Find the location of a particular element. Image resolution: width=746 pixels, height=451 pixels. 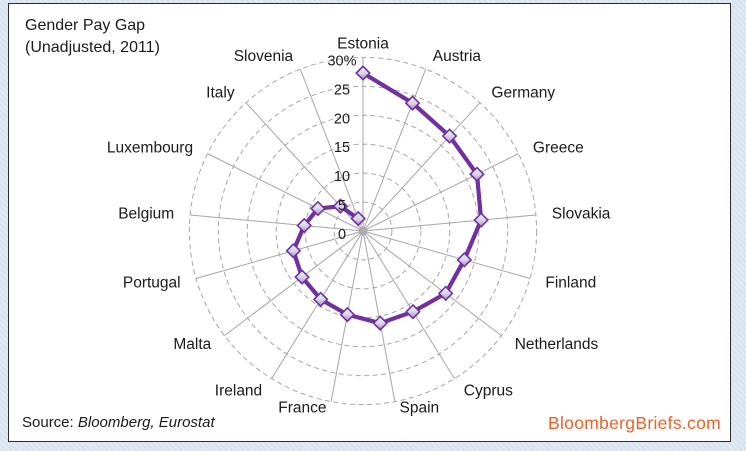

data-point-italy is located at coordinates (340, 206).